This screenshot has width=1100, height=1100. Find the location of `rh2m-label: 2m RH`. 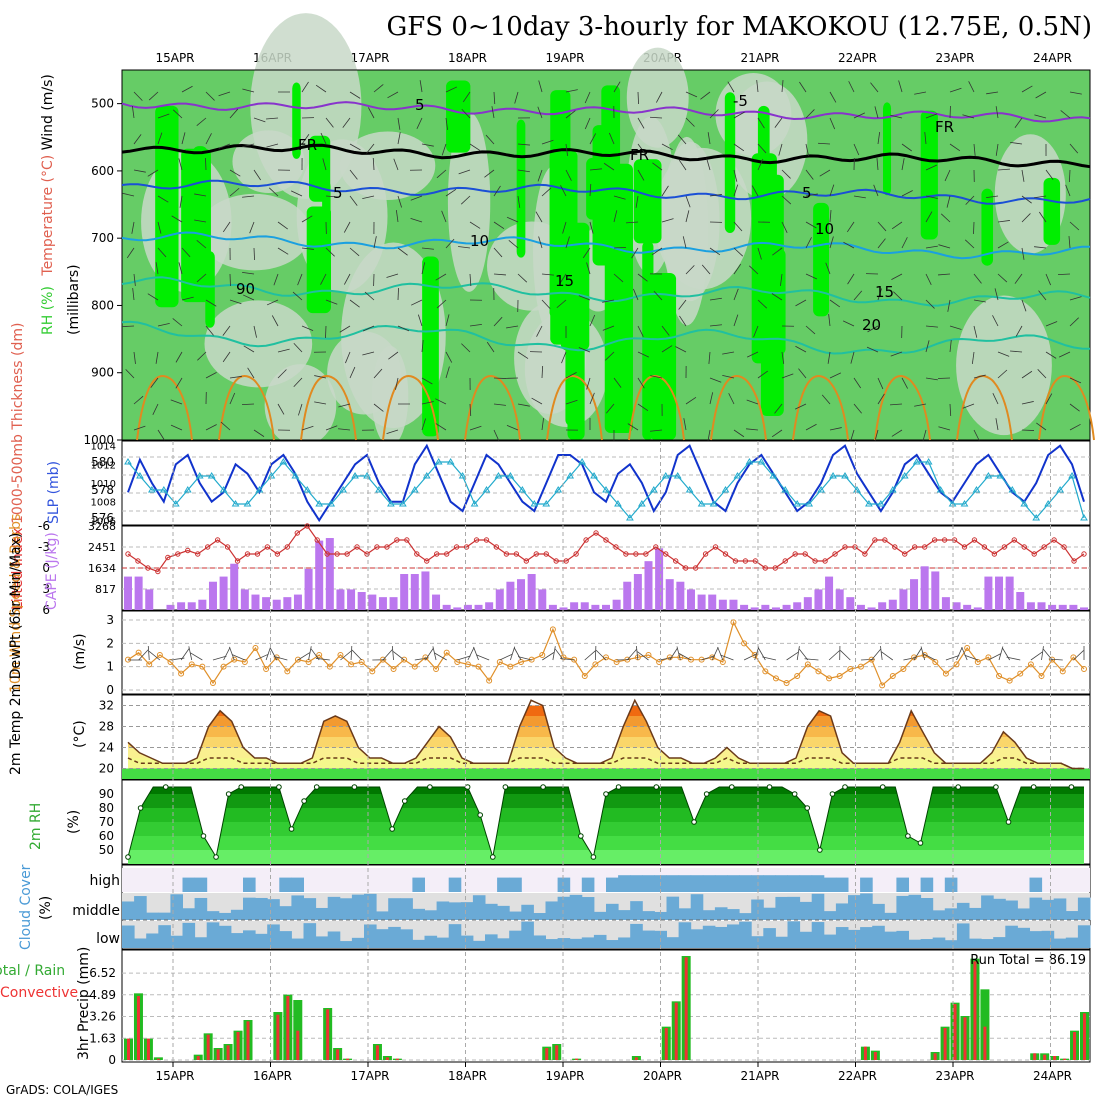

rh2m-label: 2m RH is located at coordinates (36, 826).